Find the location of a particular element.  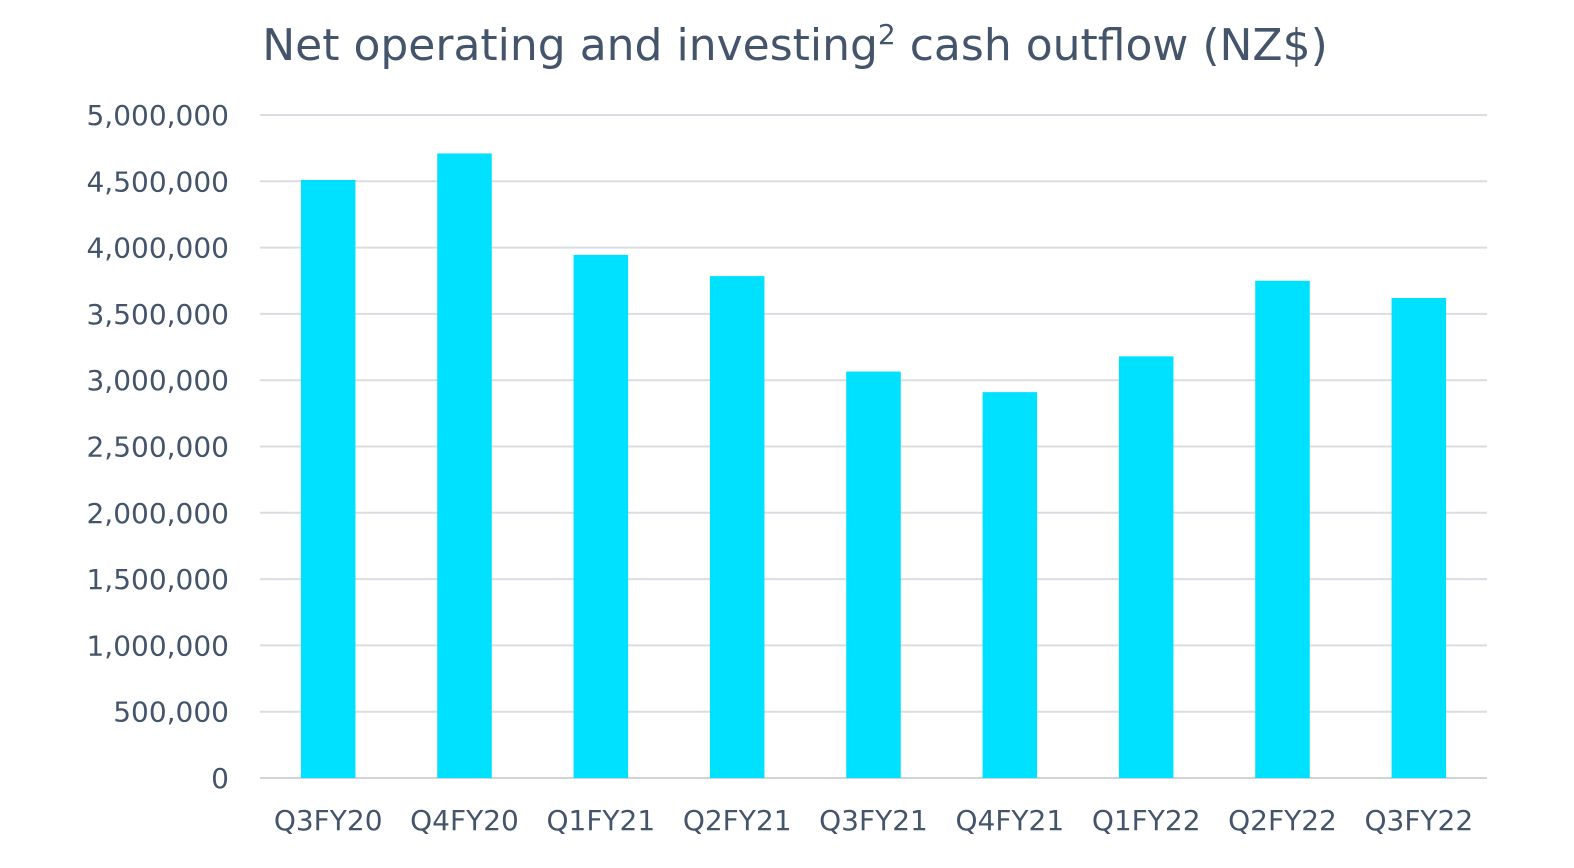

chart-title-main: Net operating and investing is located at coordinates (570, 45).